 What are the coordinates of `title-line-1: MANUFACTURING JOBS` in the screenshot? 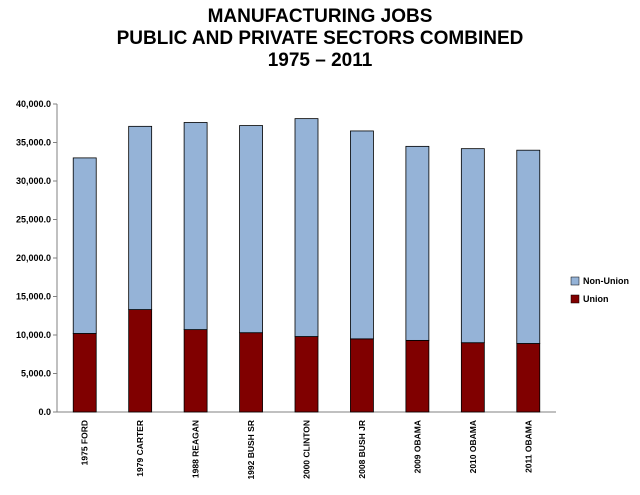 It's located at (320, 16).